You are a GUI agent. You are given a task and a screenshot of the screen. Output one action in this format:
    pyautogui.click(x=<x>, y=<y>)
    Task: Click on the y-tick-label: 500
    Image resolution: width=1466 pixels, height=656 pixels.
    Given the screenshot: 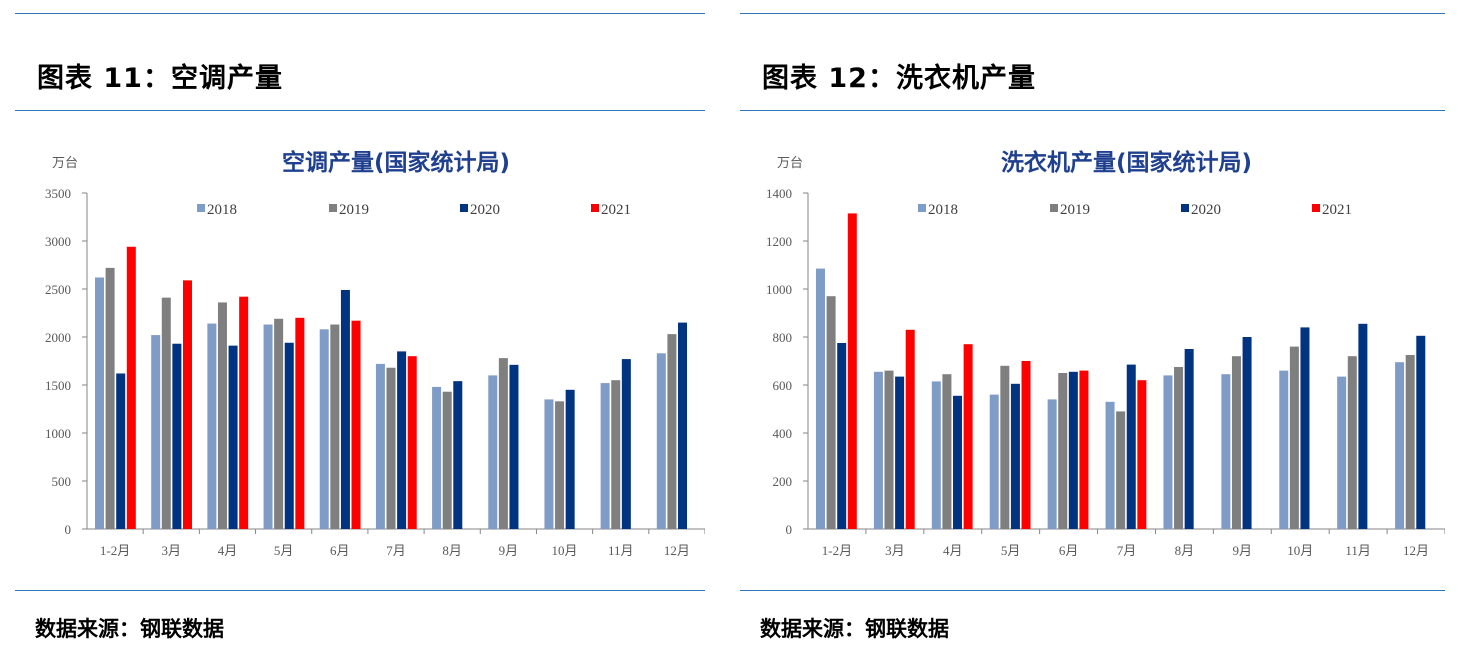 What is the action you would take?
    pyautogui.click(x=62, y=481)
    